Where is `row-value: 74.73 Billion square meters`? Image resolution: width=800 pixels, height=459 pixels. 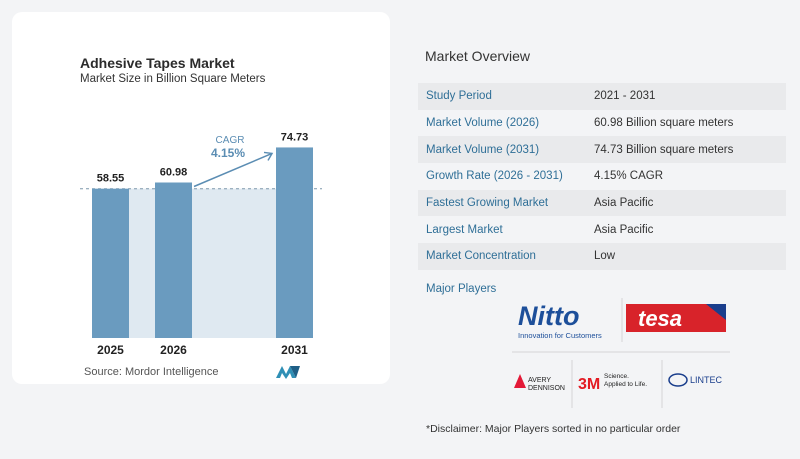
row-value: 74.73 Billion square meters is located at coordinates (664, 149).